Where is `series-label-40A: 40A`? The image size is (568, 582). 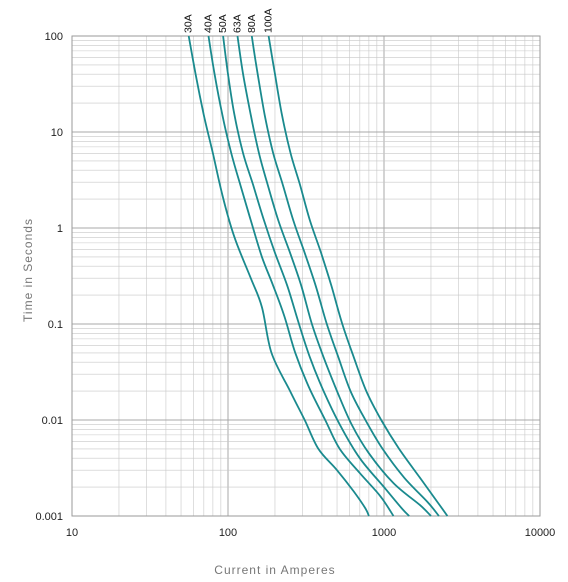 series-label-40A: 40A is located at coordinates (209, 23).